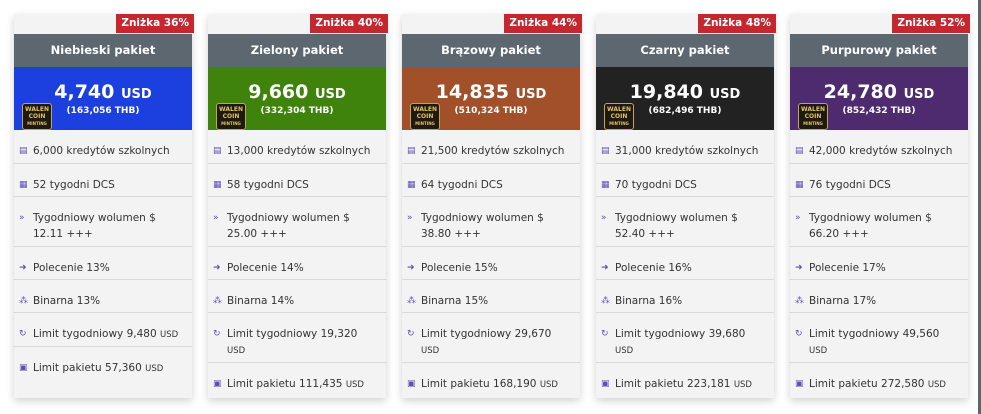  What do you see at coordinates (879, 111) in the screenshot?
I see `price-thb: (852,432 THB)` at bounding box center [879, 111].